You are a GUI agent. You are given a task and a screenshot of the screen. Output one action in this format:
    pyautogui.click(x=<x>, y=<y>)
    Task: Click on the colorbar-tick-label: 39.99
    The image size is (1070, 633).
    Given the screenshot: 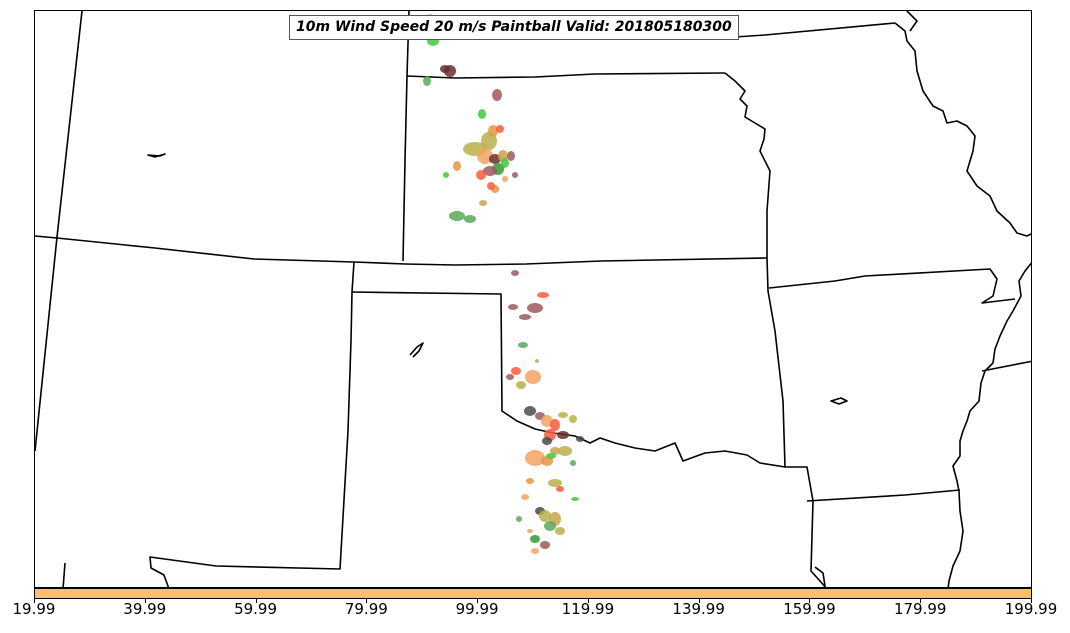 What is the action you would take?
    pyautogui.click(x=145, y=609)
    